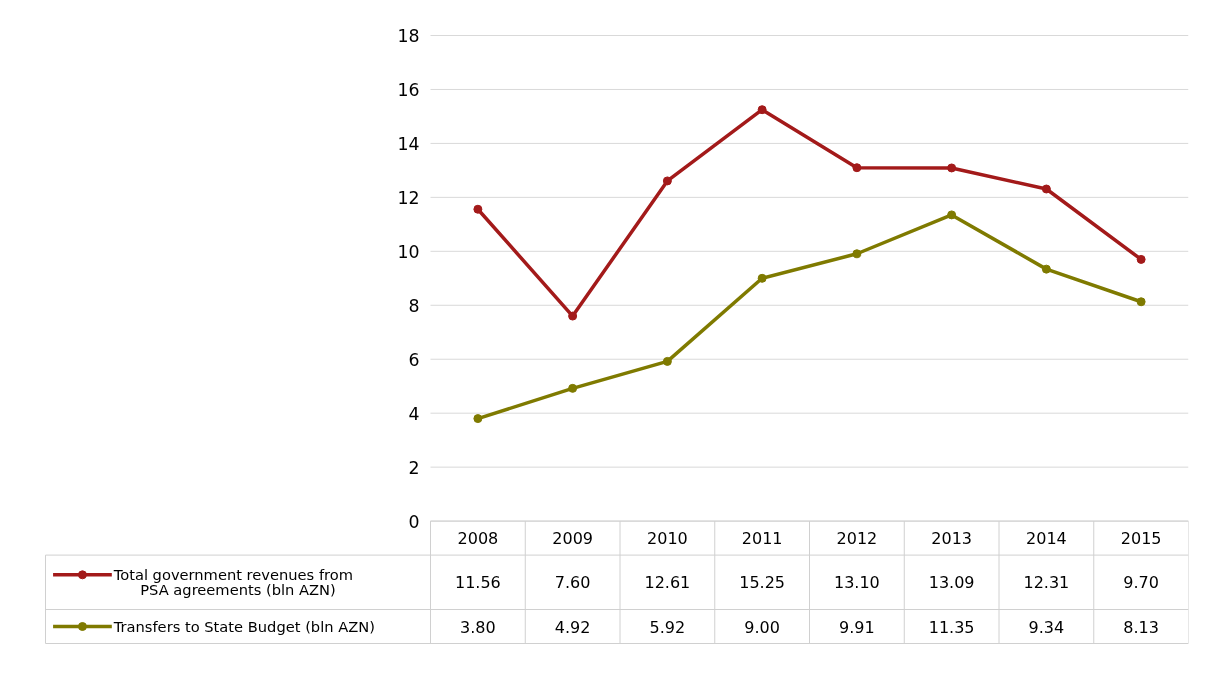 The height and width of the screenshot is (676, 1208). Describe the element at coordinates (414, 359) in the screenshot. I see `y-tick-label: 6` at that location.